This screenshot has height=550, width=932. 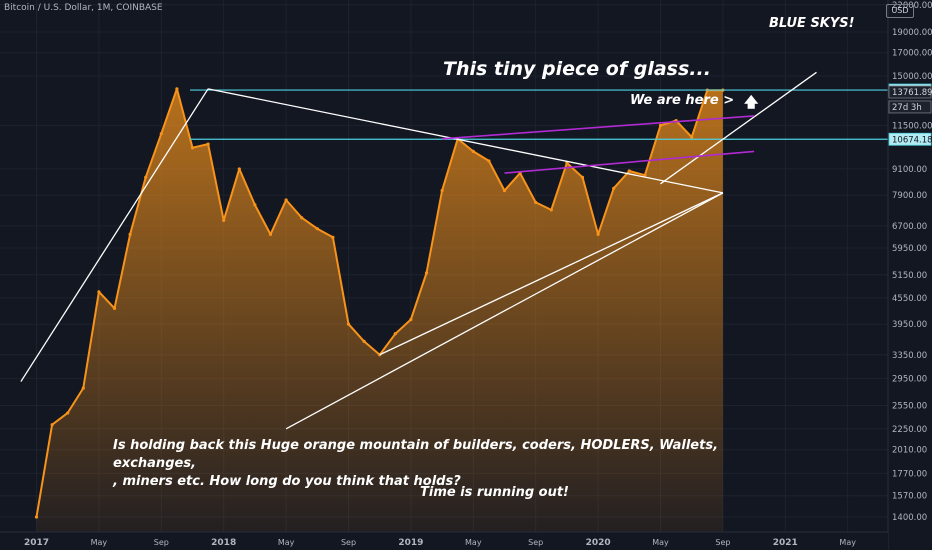 I want to click on y-tick-label: 6700.00, so click(x=909, y=227).